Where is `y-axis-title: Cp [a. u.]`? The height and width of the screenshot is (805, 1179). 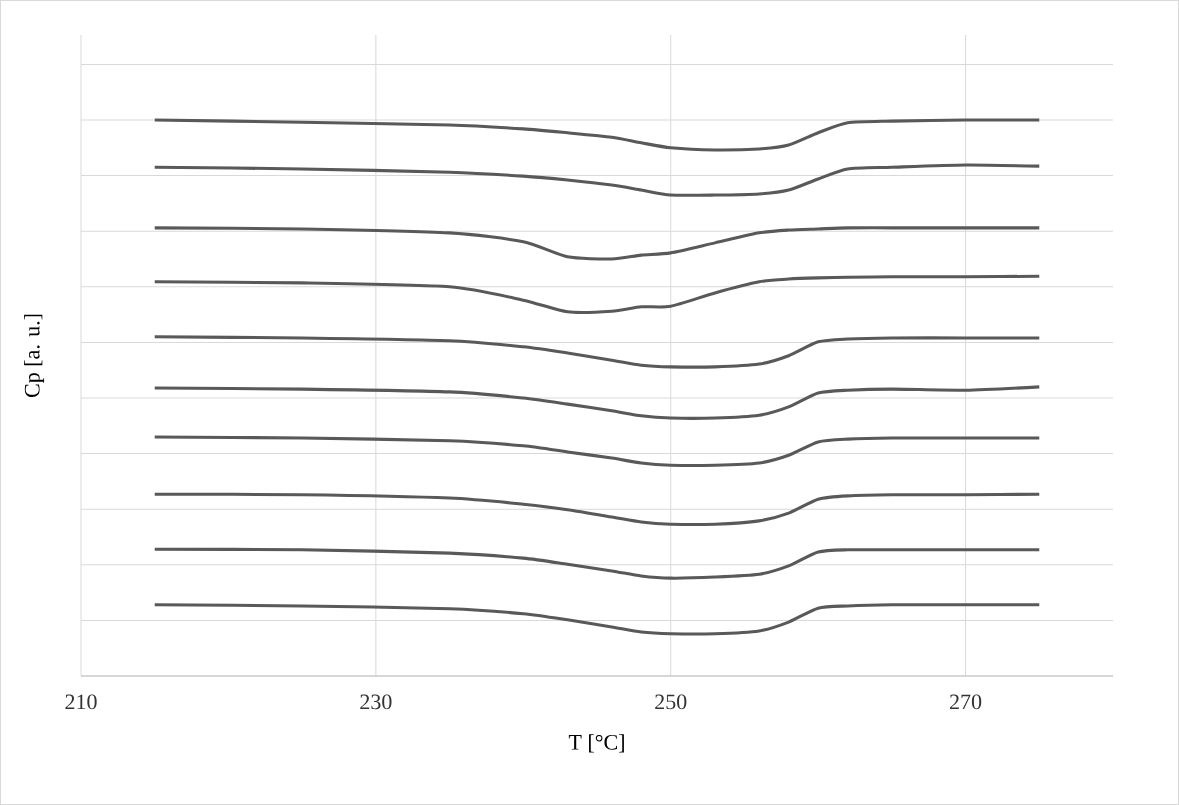
y-axis-title: Cp [a. u.] is located at coordinates (34, 356).